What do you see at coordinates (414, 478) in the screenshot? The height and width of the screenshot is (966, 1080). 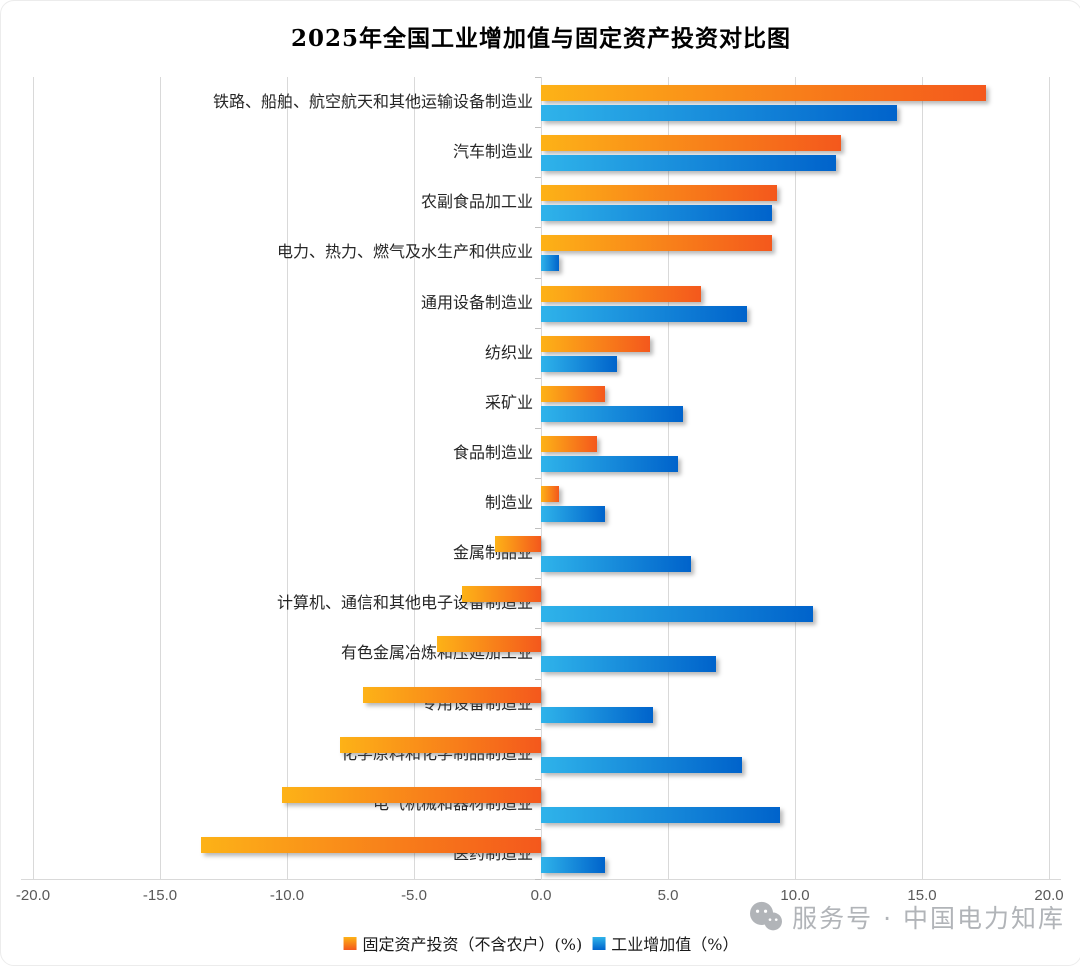 I see `gridline-x--5` at bounding box center [414, 478].